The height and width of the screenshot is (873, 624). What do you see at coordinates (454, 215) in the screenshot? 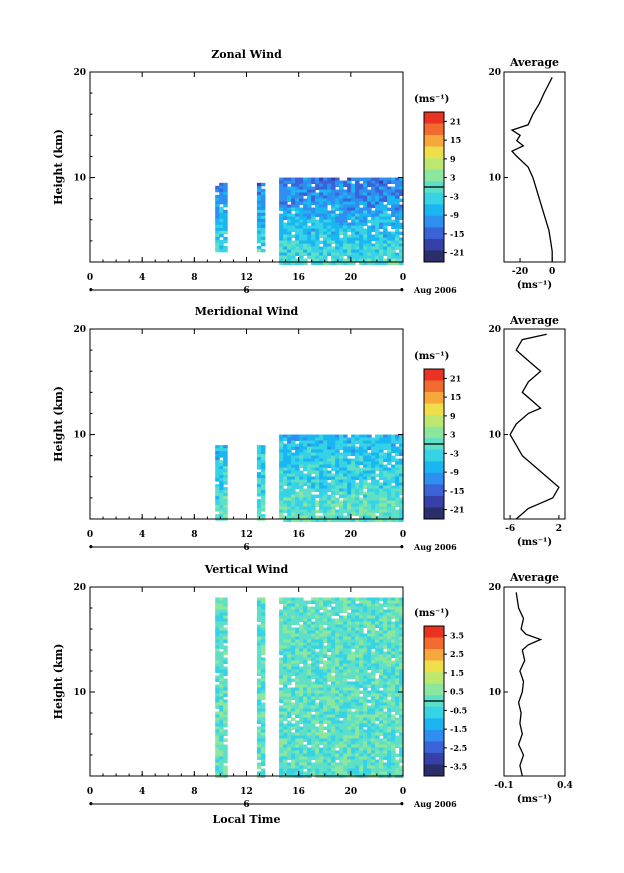
I see `colorbar-tick-label: -9` at bounding box center [454, 215].